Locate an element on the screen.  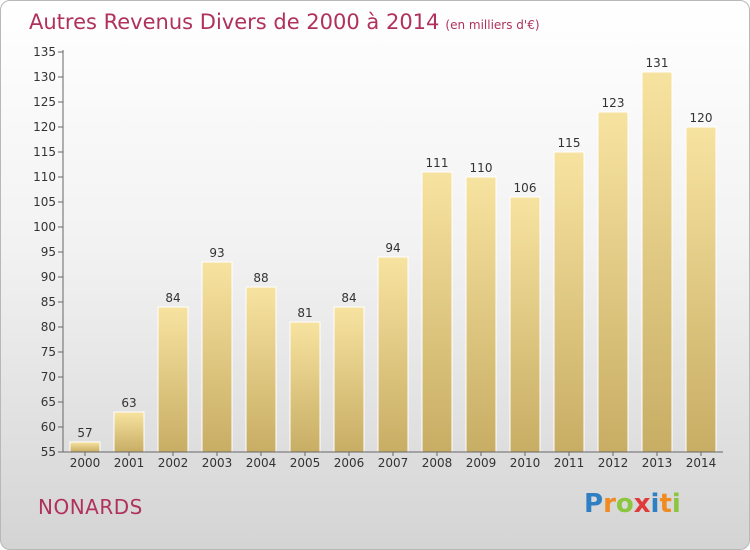
y-tick-label: 80 is located at coordinates (48, 327).